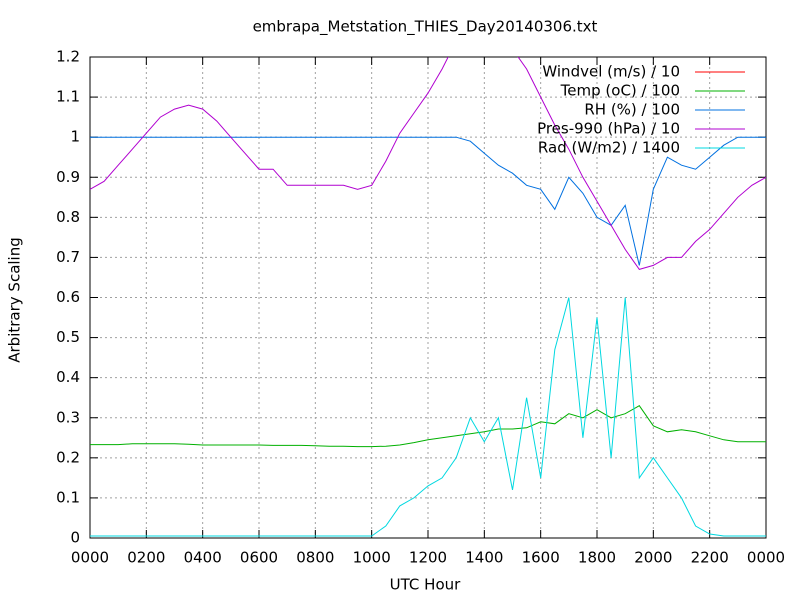  What do you see at coordinates (609, 148) in the screenshot?
I see `legend-label: Rad (W/m2) / 1400` at bounding box center [609, 148].